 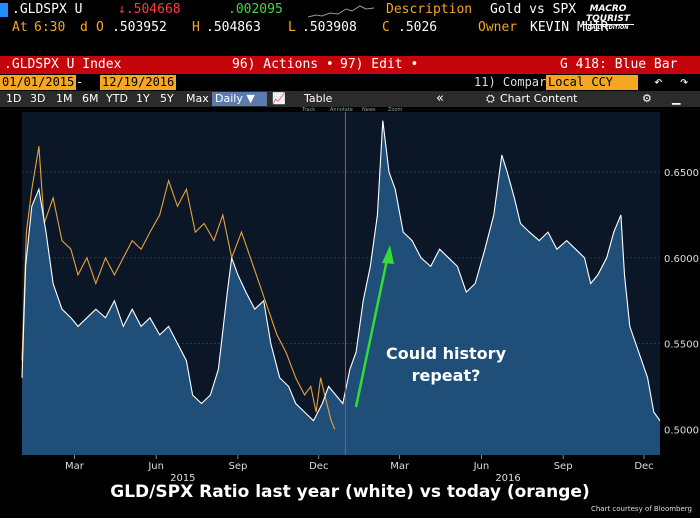 What do you see at coordinates (143, 98) in the screenshot?
I see `period-1y: 1Y` at bounding box center [143, 98].